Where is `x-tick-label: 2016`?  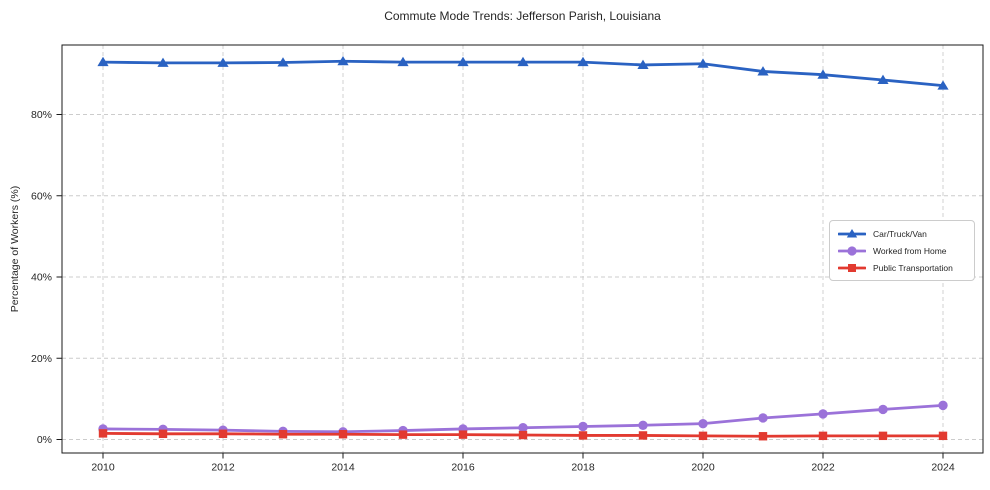
x-tick-label: 2016 is located at coordinates (463, 468).